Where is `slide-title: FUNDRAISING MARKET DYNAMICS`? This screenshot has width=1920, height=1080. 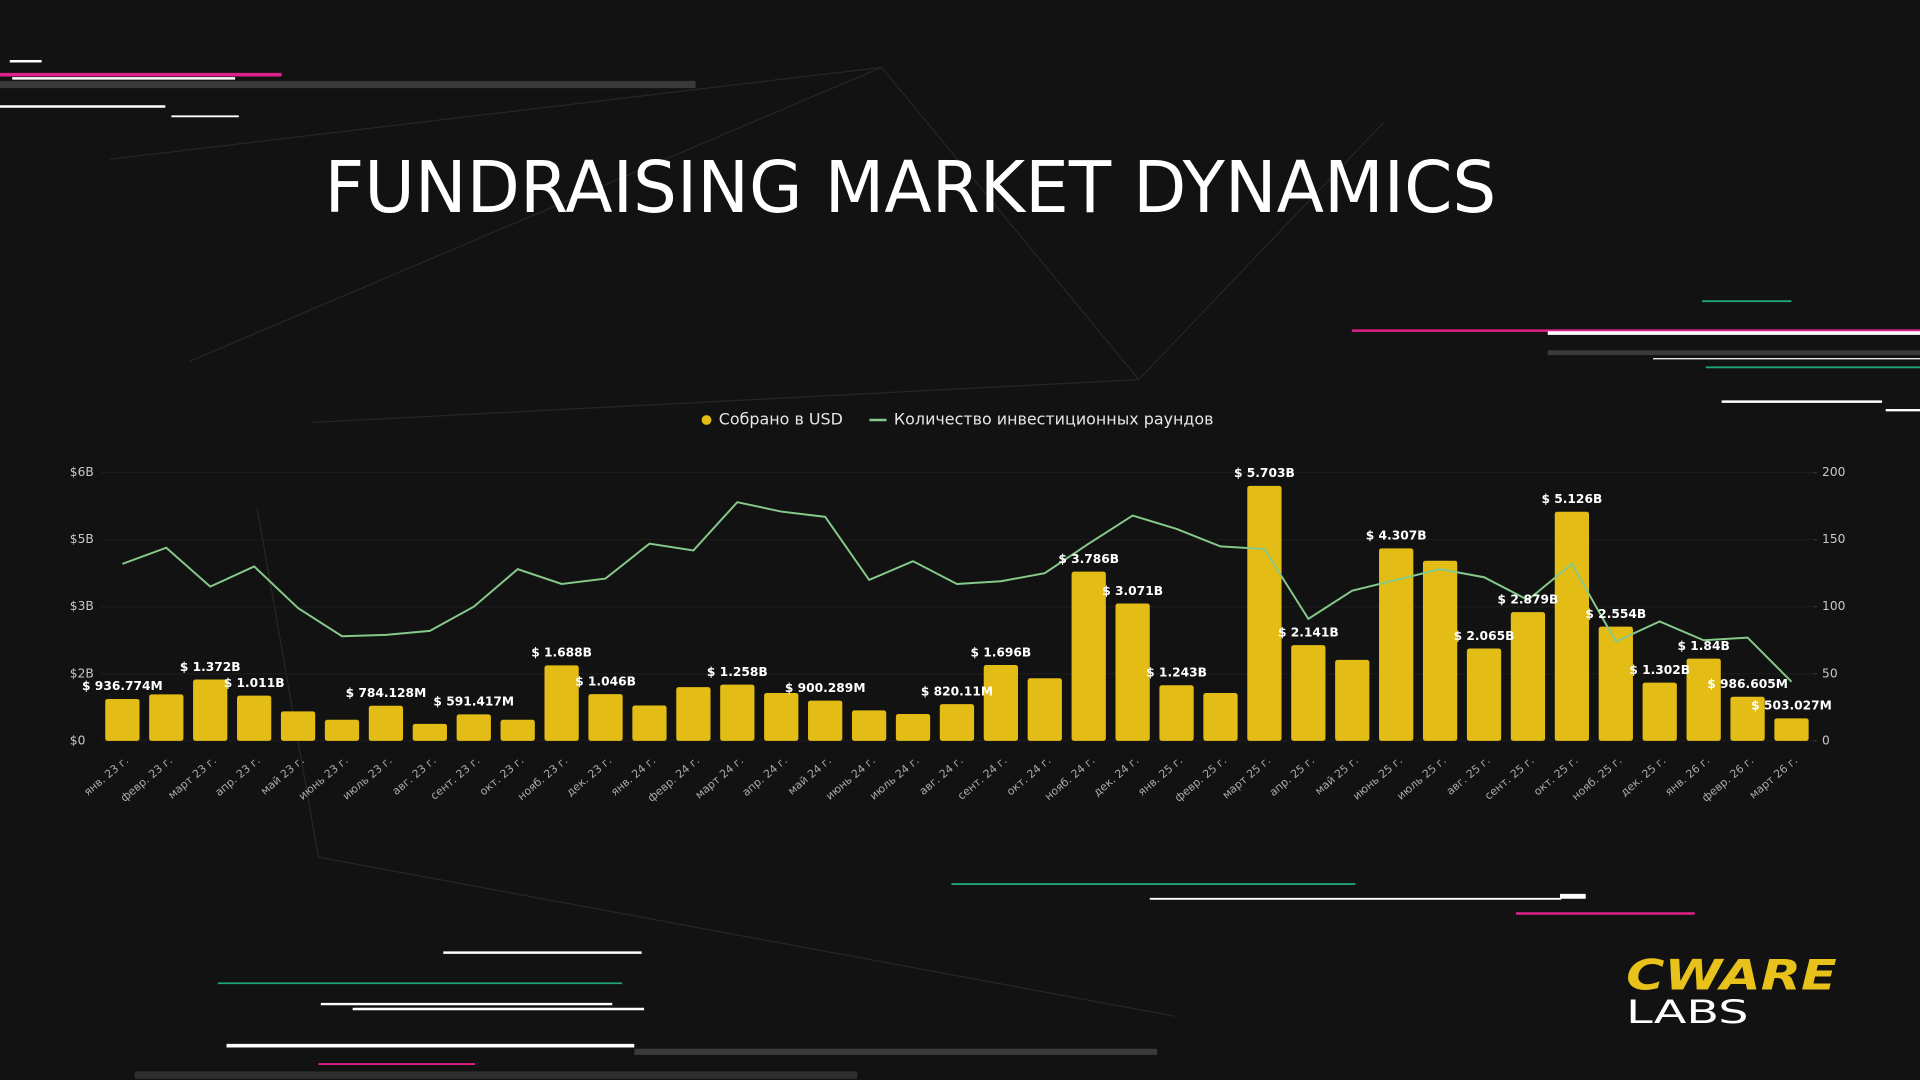 slide-title: FUNDRAISING MARKET DYNAMICS is located at coordinates (910, 187).